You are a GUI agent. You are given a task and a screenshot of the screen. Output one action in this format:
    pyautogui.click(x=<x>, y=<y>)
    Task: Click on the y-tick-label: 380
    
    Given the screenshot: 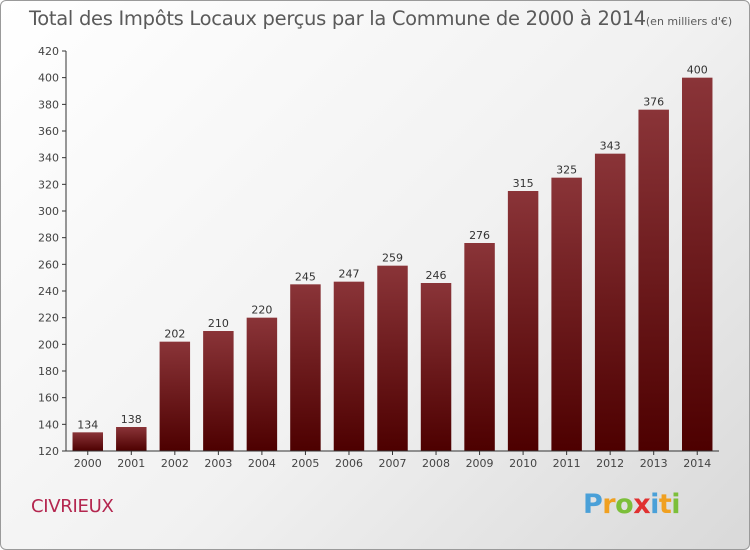 What is the action you would take?
    pyautogui.click(x=48, y=104)
    